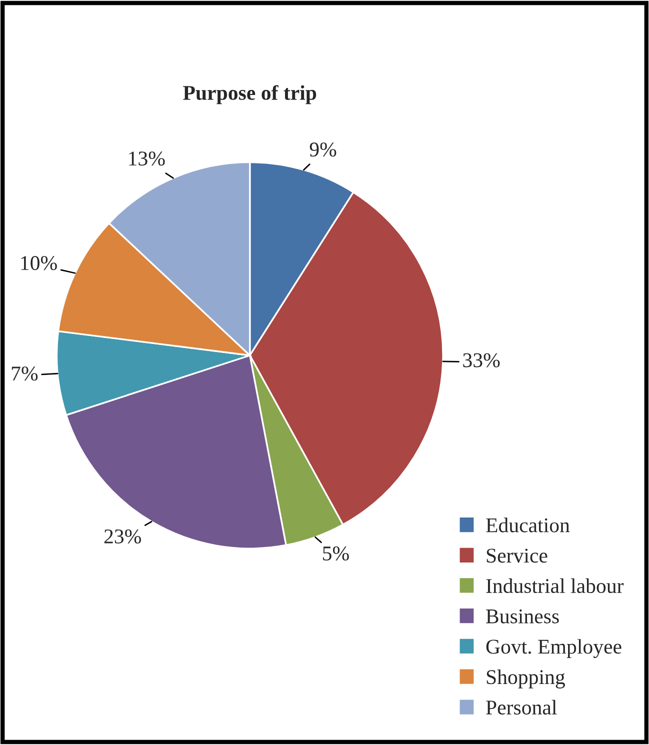 Image resolution: width=649 pixels, height=745 pixels. I want to click on legend-label: Education, so click(528, 525).